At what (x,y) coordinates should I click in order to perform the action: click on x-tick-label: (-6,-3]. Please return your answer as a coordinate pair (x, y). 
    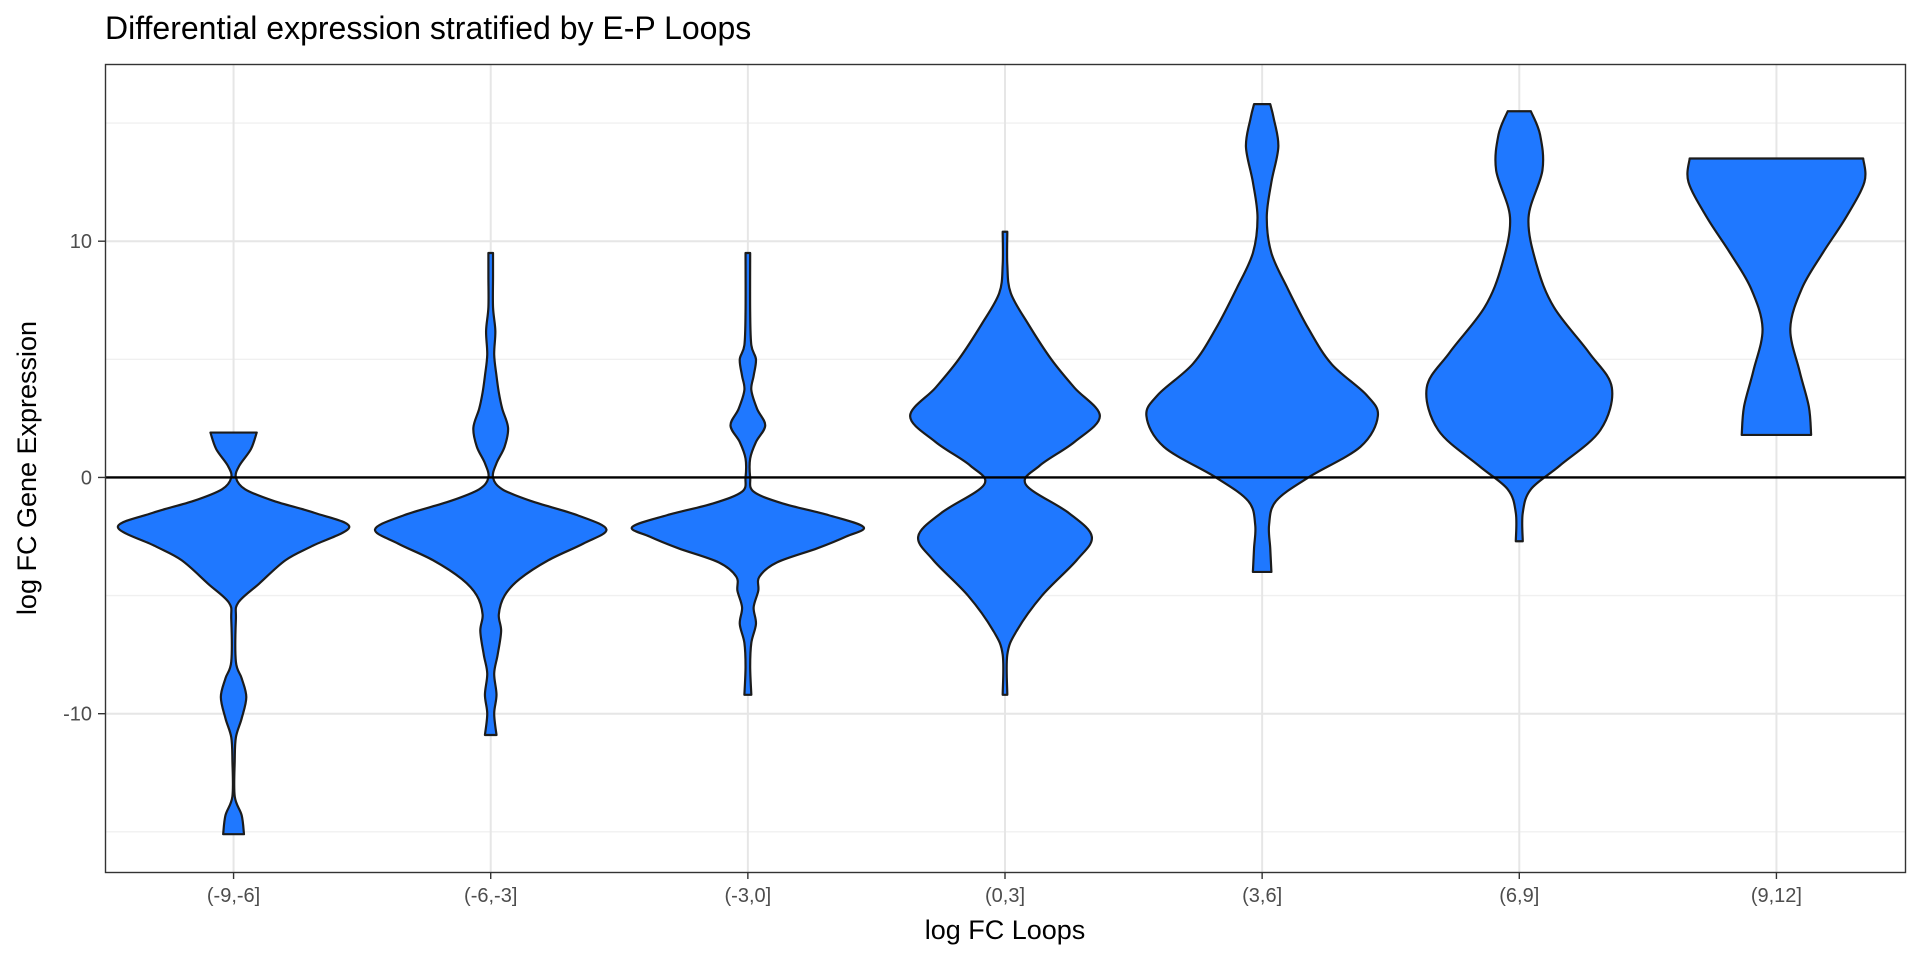
    Looking at the image, I should click on (490, 896).